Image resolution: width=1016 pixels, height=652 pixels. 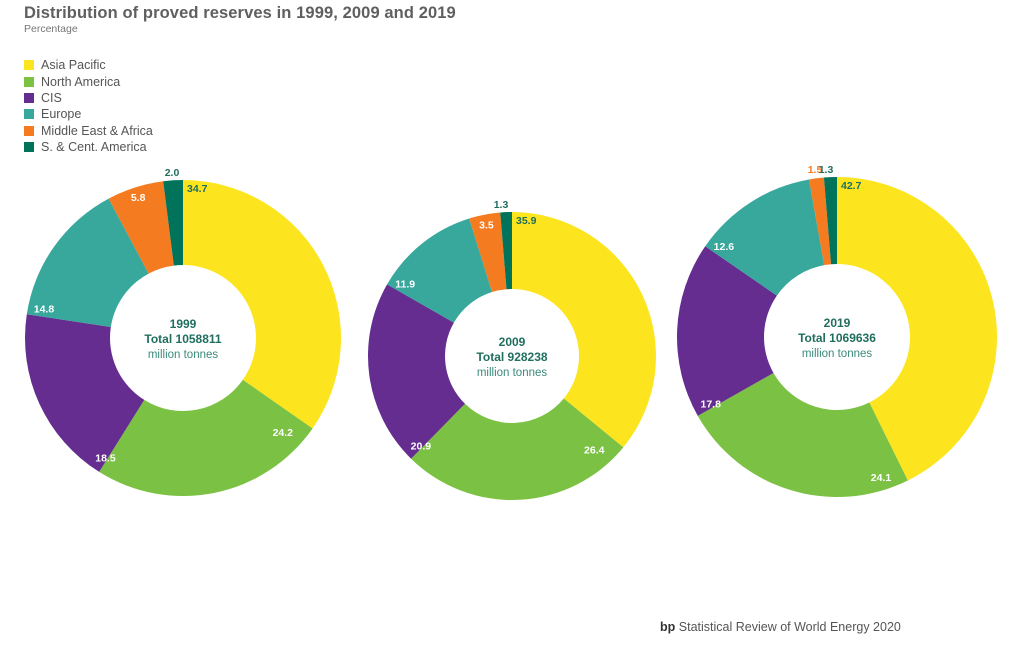 I want to click on slice-label-2019-cis: 17.8, so click(x=711, y=404).